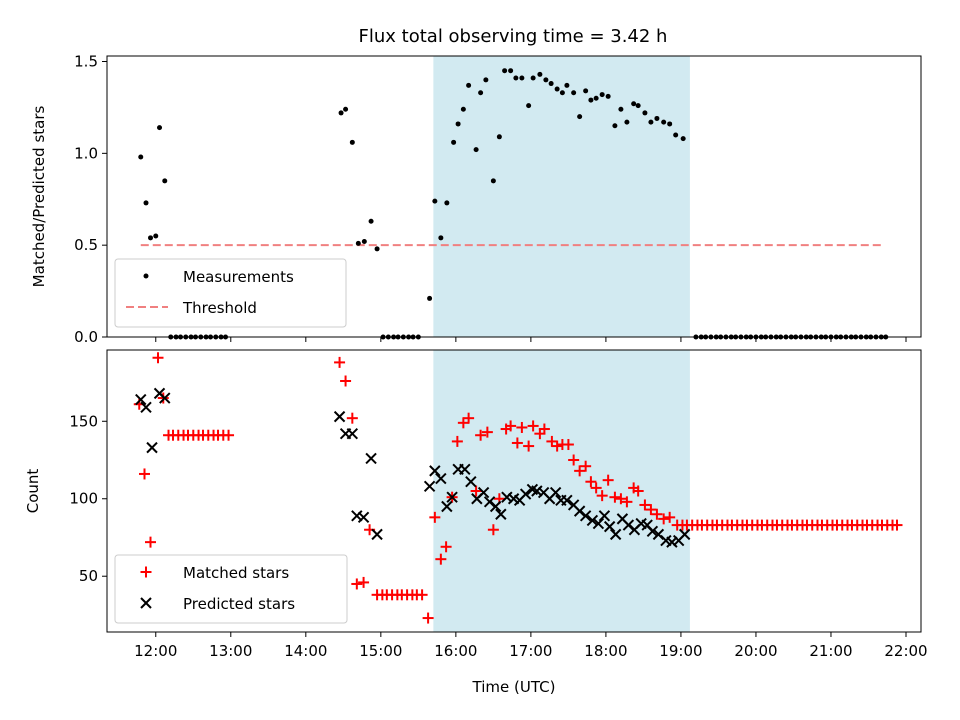 This screenshot has width=960, height=720. Describe the element at coordinates (514, 687) in the screenshot. I see `x-axis-label: Time (UTC)` at that location.